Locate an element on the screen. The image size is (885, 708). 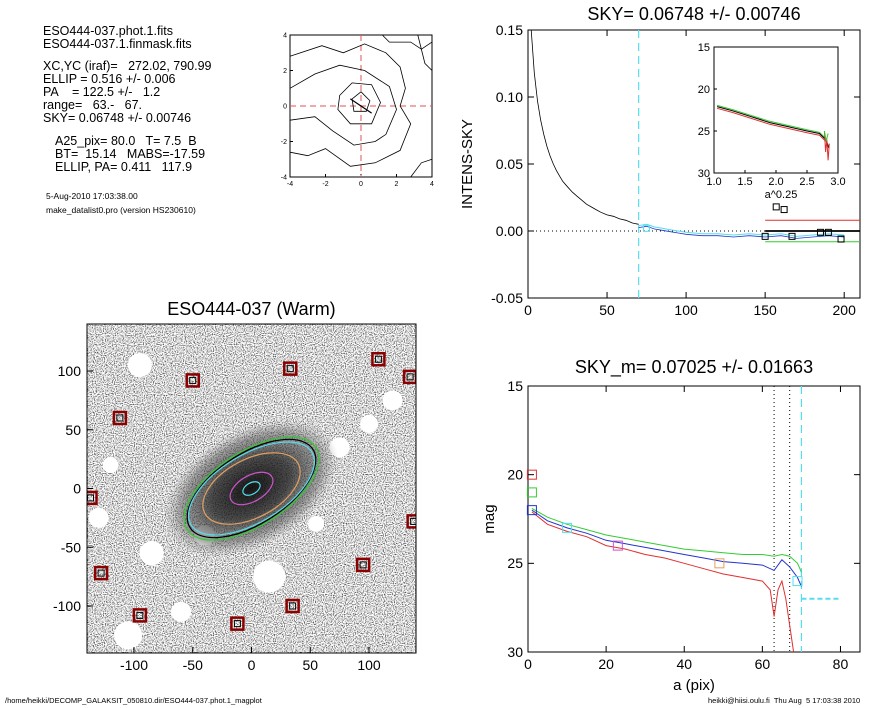
y-tick-label: -50 is located at coordinates (71, 547).